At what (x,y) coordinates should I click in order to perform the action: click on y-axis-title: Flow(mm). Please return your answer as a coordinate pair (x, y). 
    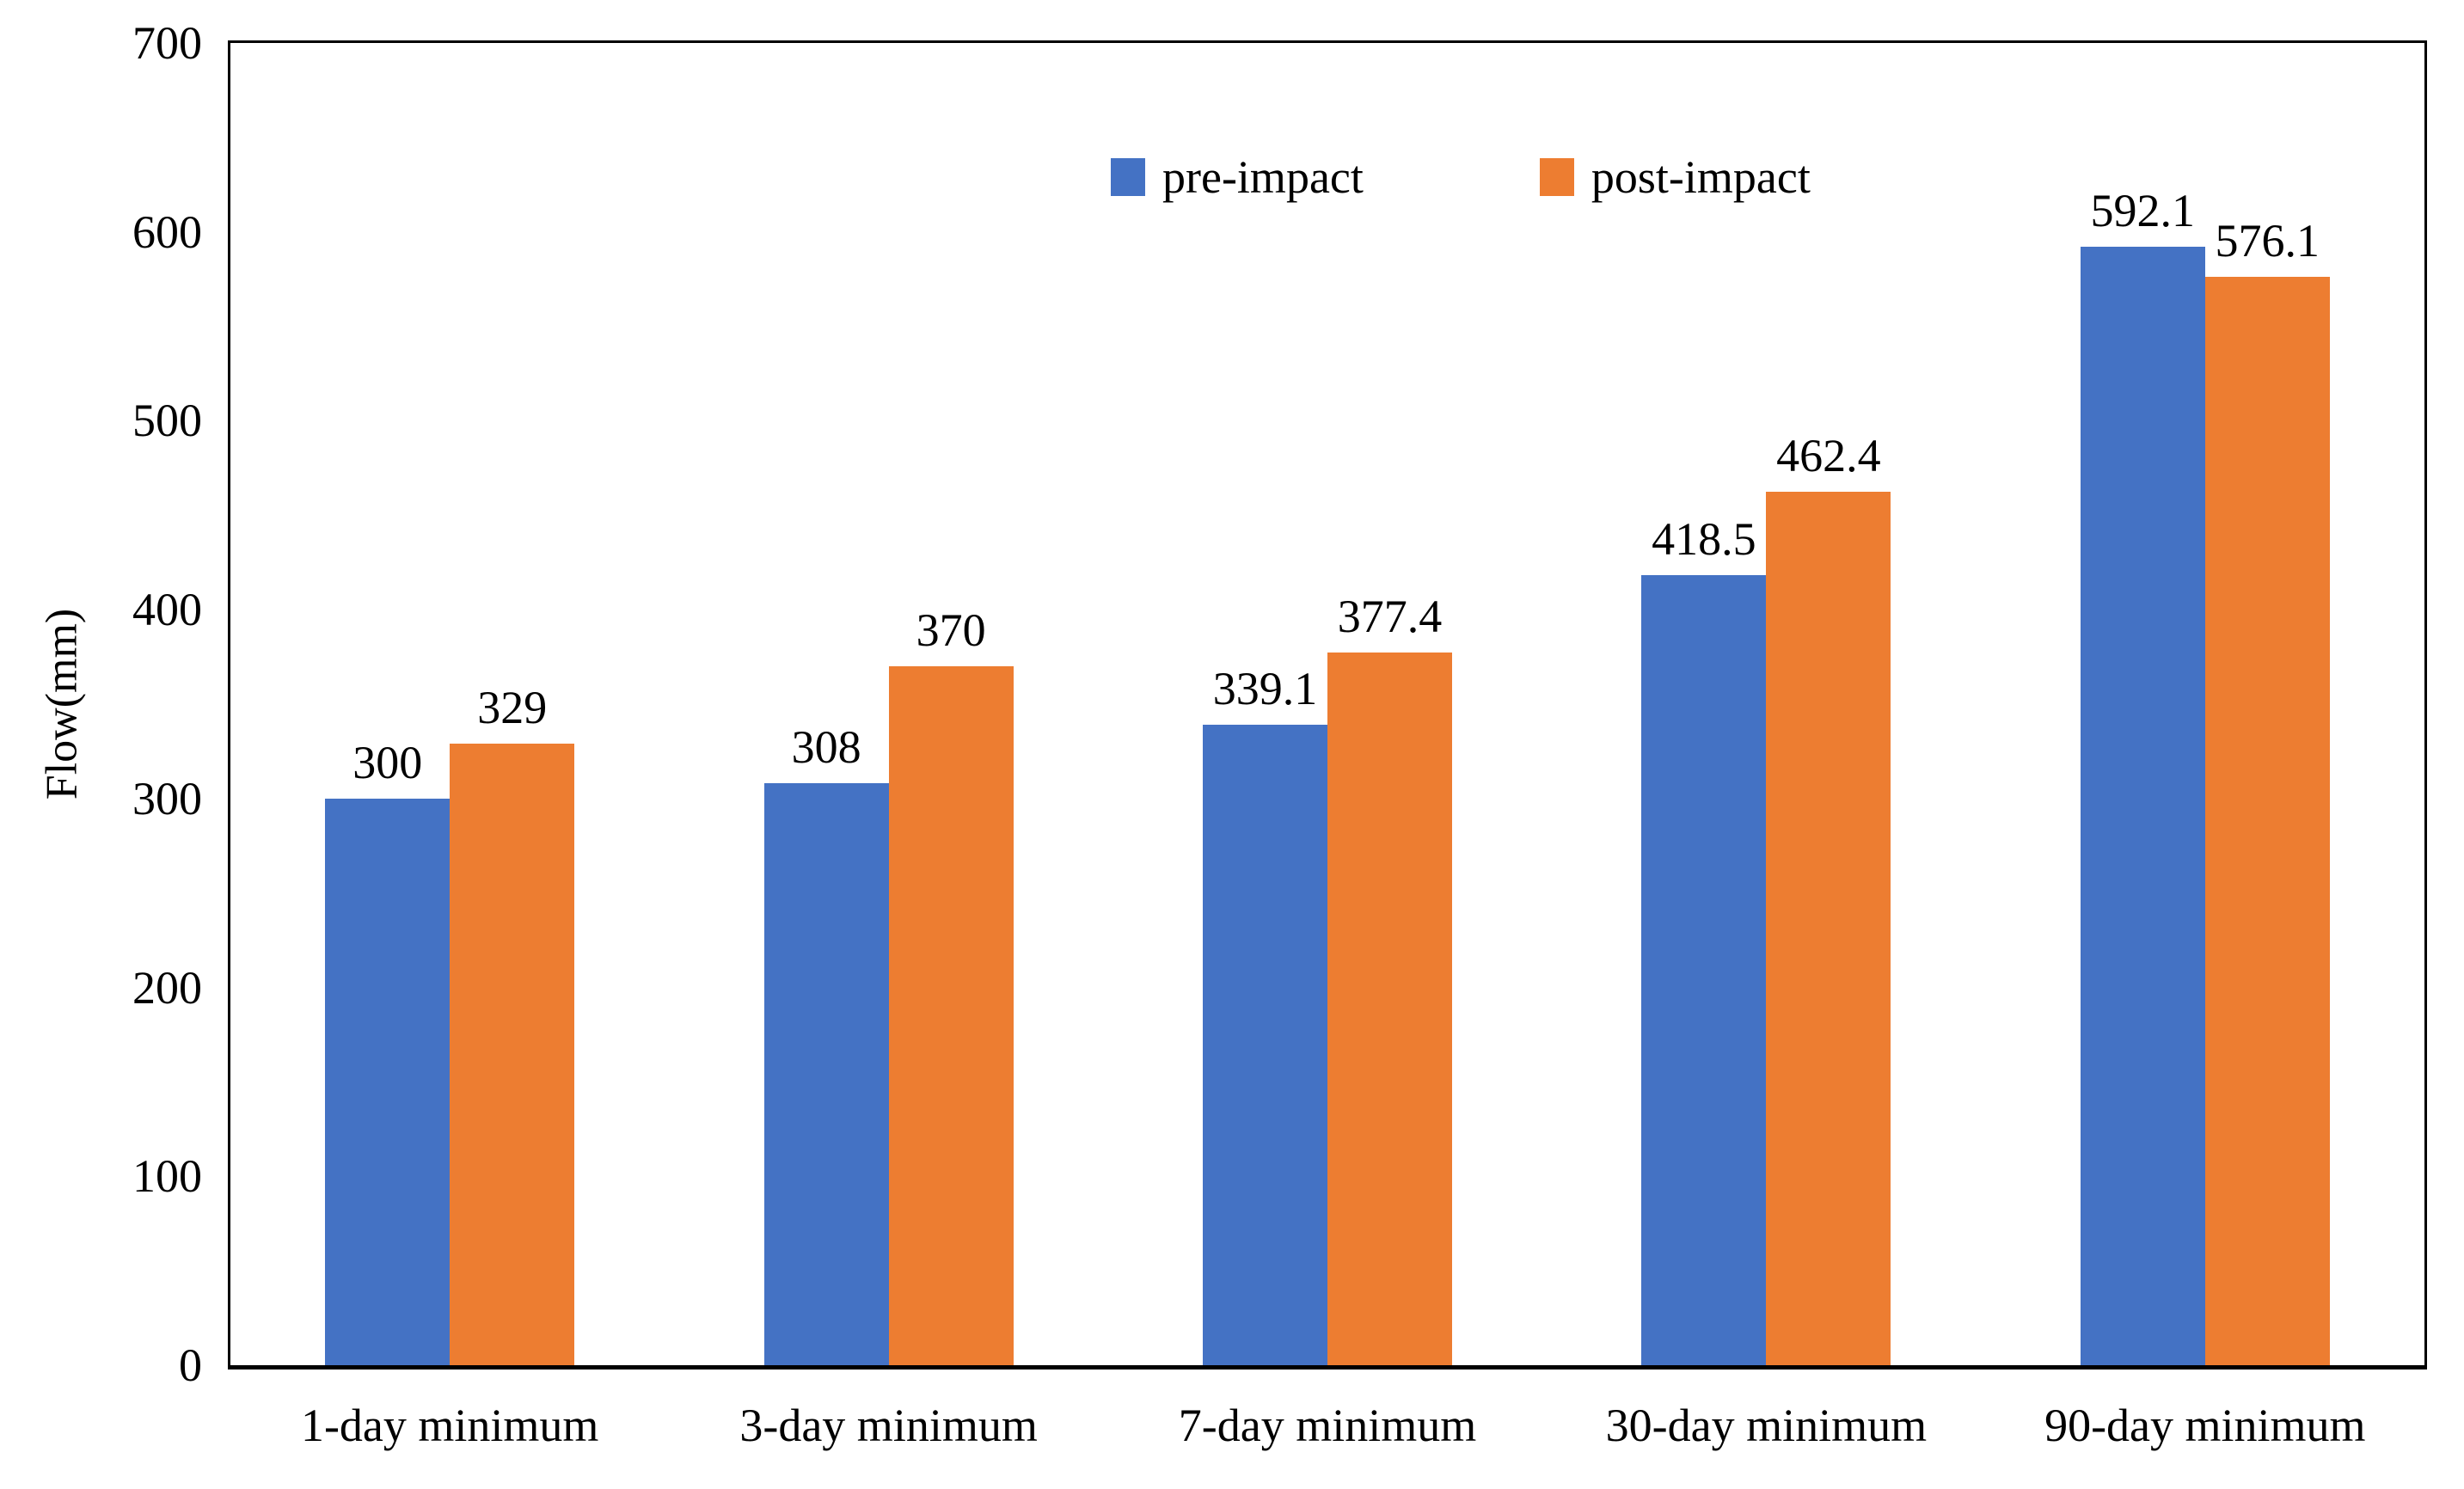
    Looking at the image, I should click on (62, 704).